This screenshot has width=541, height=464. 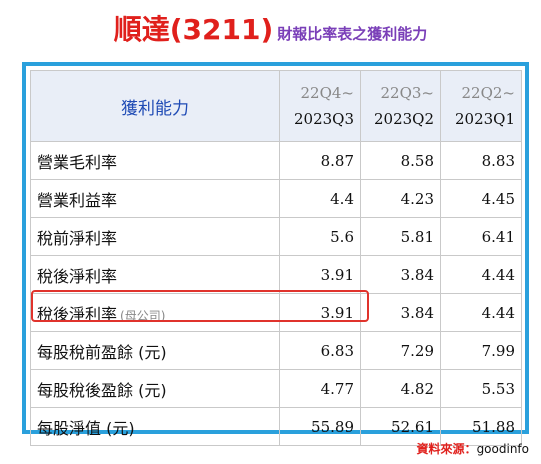 I want to click on cell-value: 5.81, so click(x=400, y=236).